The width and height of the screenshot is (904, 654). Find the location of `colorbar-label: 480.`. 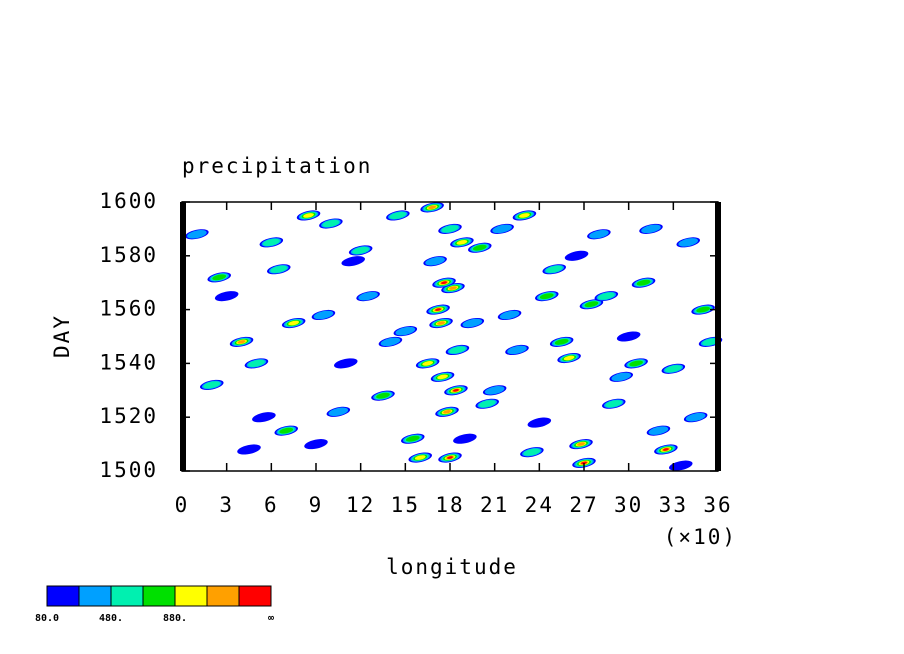

colorbar-label: 480. is located at coordinates (111, 618).